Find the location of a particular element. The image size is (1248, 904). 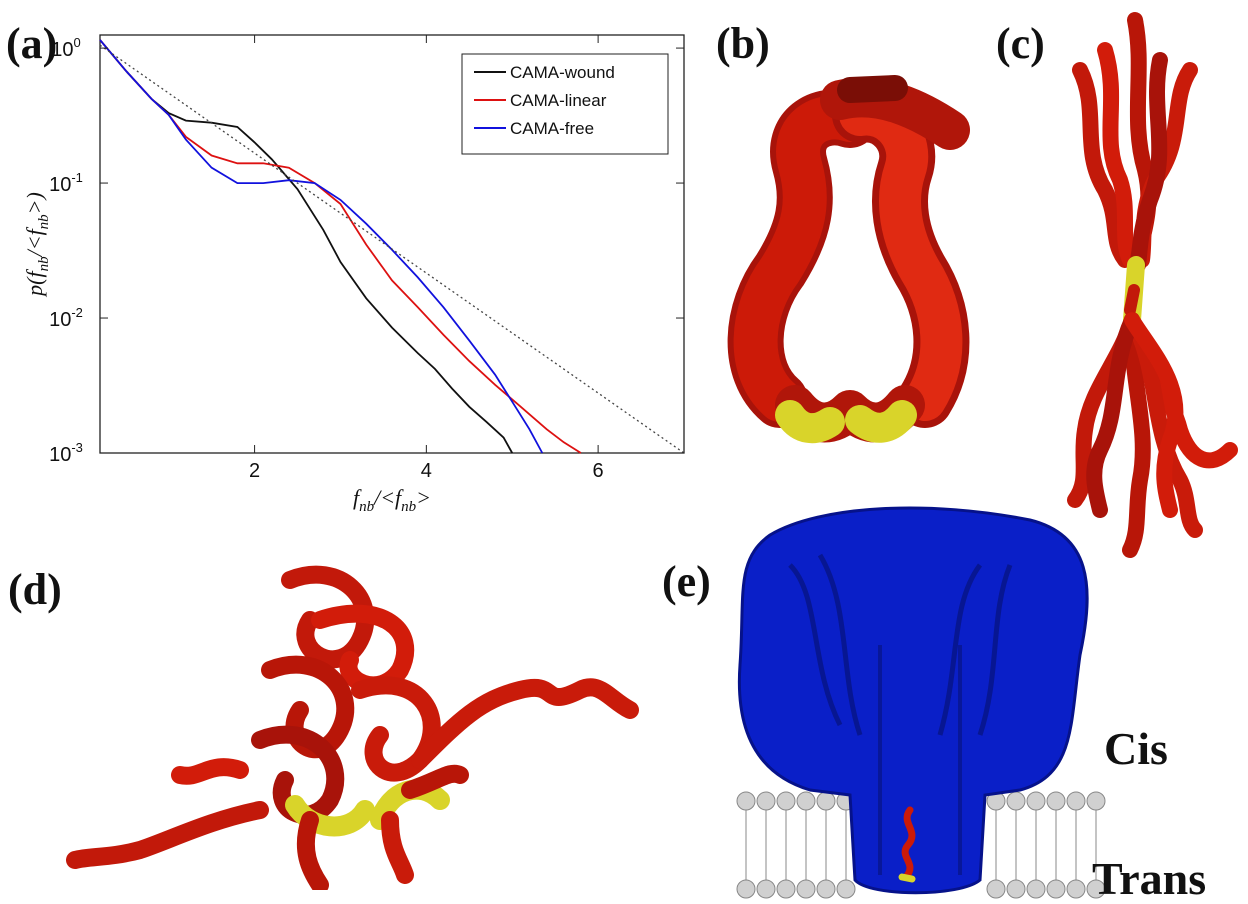

panel-label-a: (a) is located at coordinates (32, 43).